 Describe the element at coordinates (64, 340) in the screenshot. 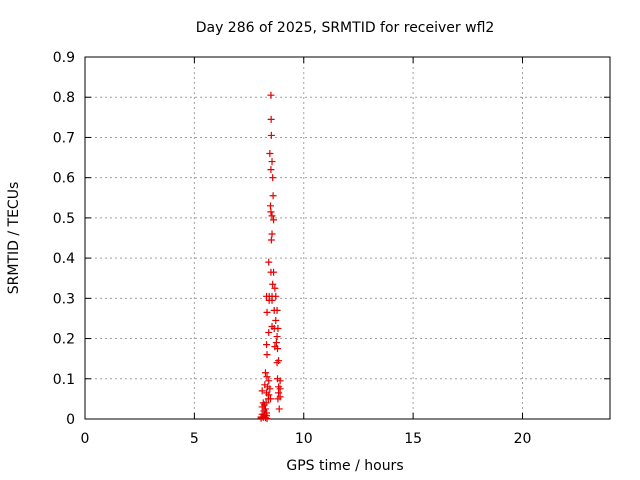

I see `y-tick-label: 0.2` at that location.